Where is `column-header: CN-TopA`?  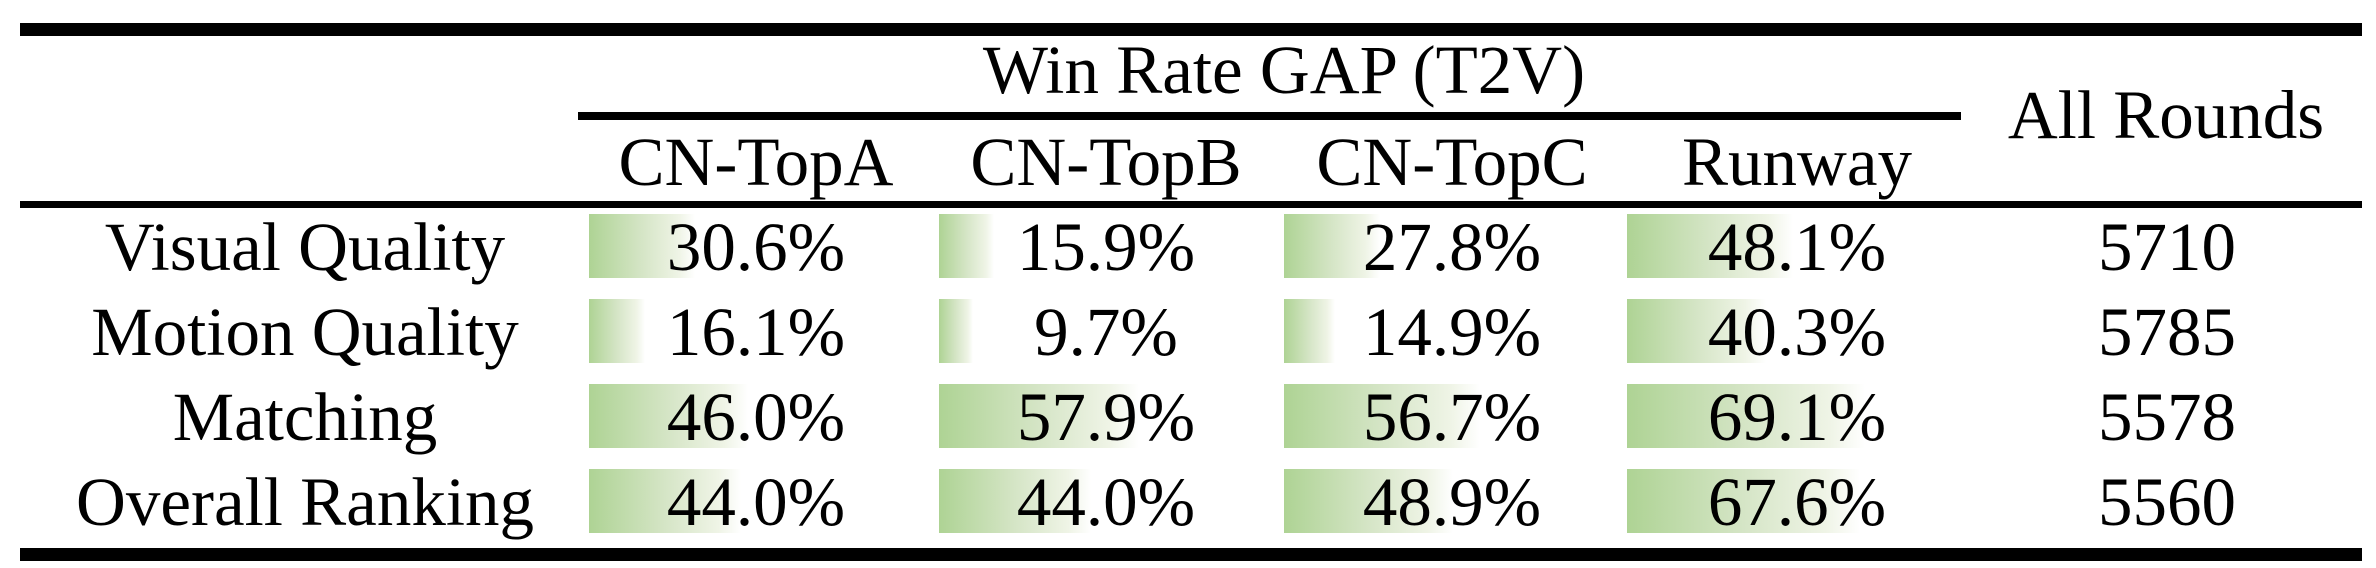 column-header: CN-TopA is located at coordinates (756, 162).